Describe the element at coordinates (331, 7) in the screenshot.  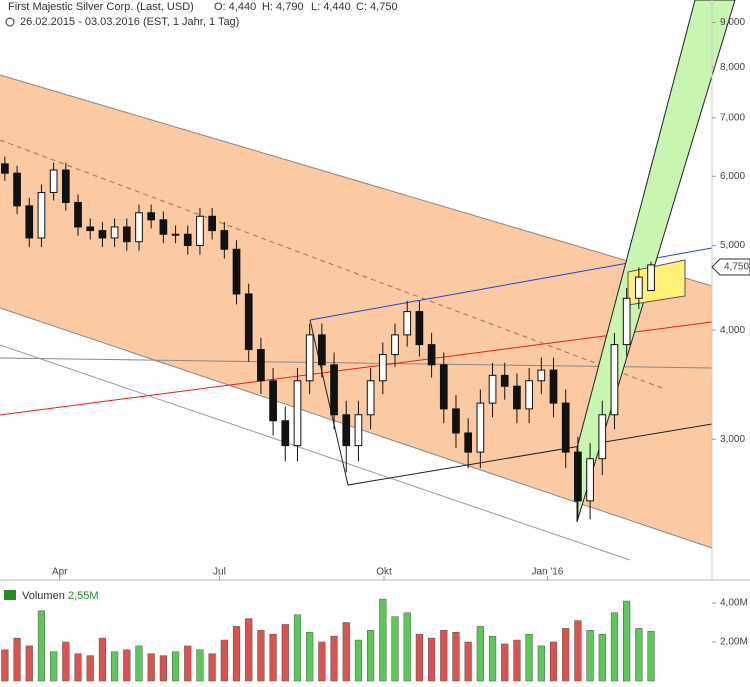
I see `ohlc: L: 4,440` at that location.